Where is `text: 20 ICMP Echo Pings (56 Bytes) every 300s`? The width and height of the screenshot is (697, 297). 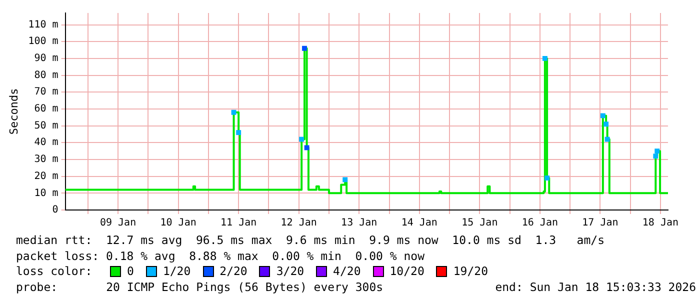
text: 20 ICMP Echo Pings (56 Bytes) every 300s is located at coordinates (245, 287).